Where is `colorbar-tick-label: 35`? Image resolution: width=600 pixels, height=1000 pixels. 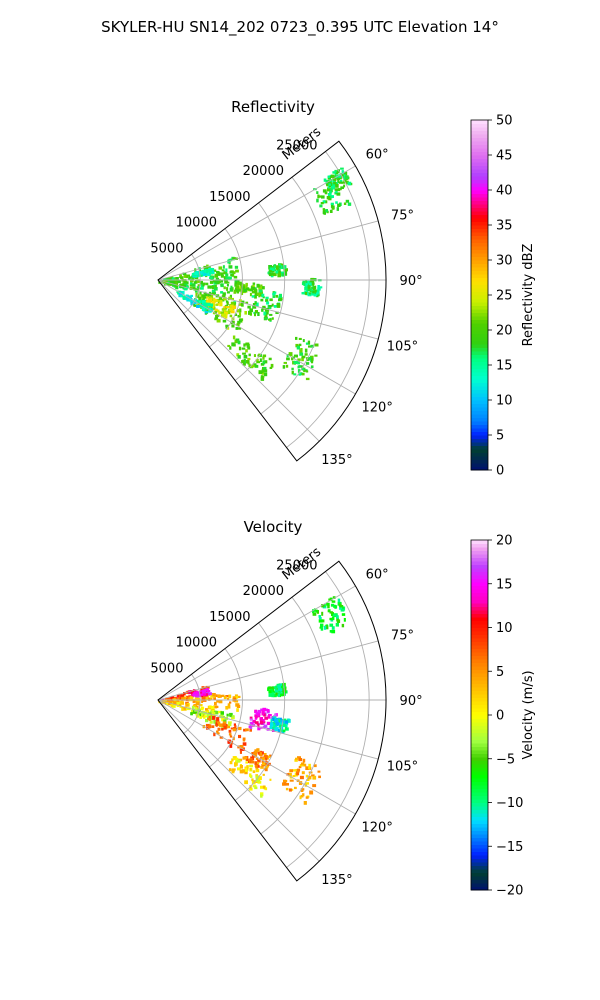 colorbar-tick-label: 35 is located at coordinates (504, 226).